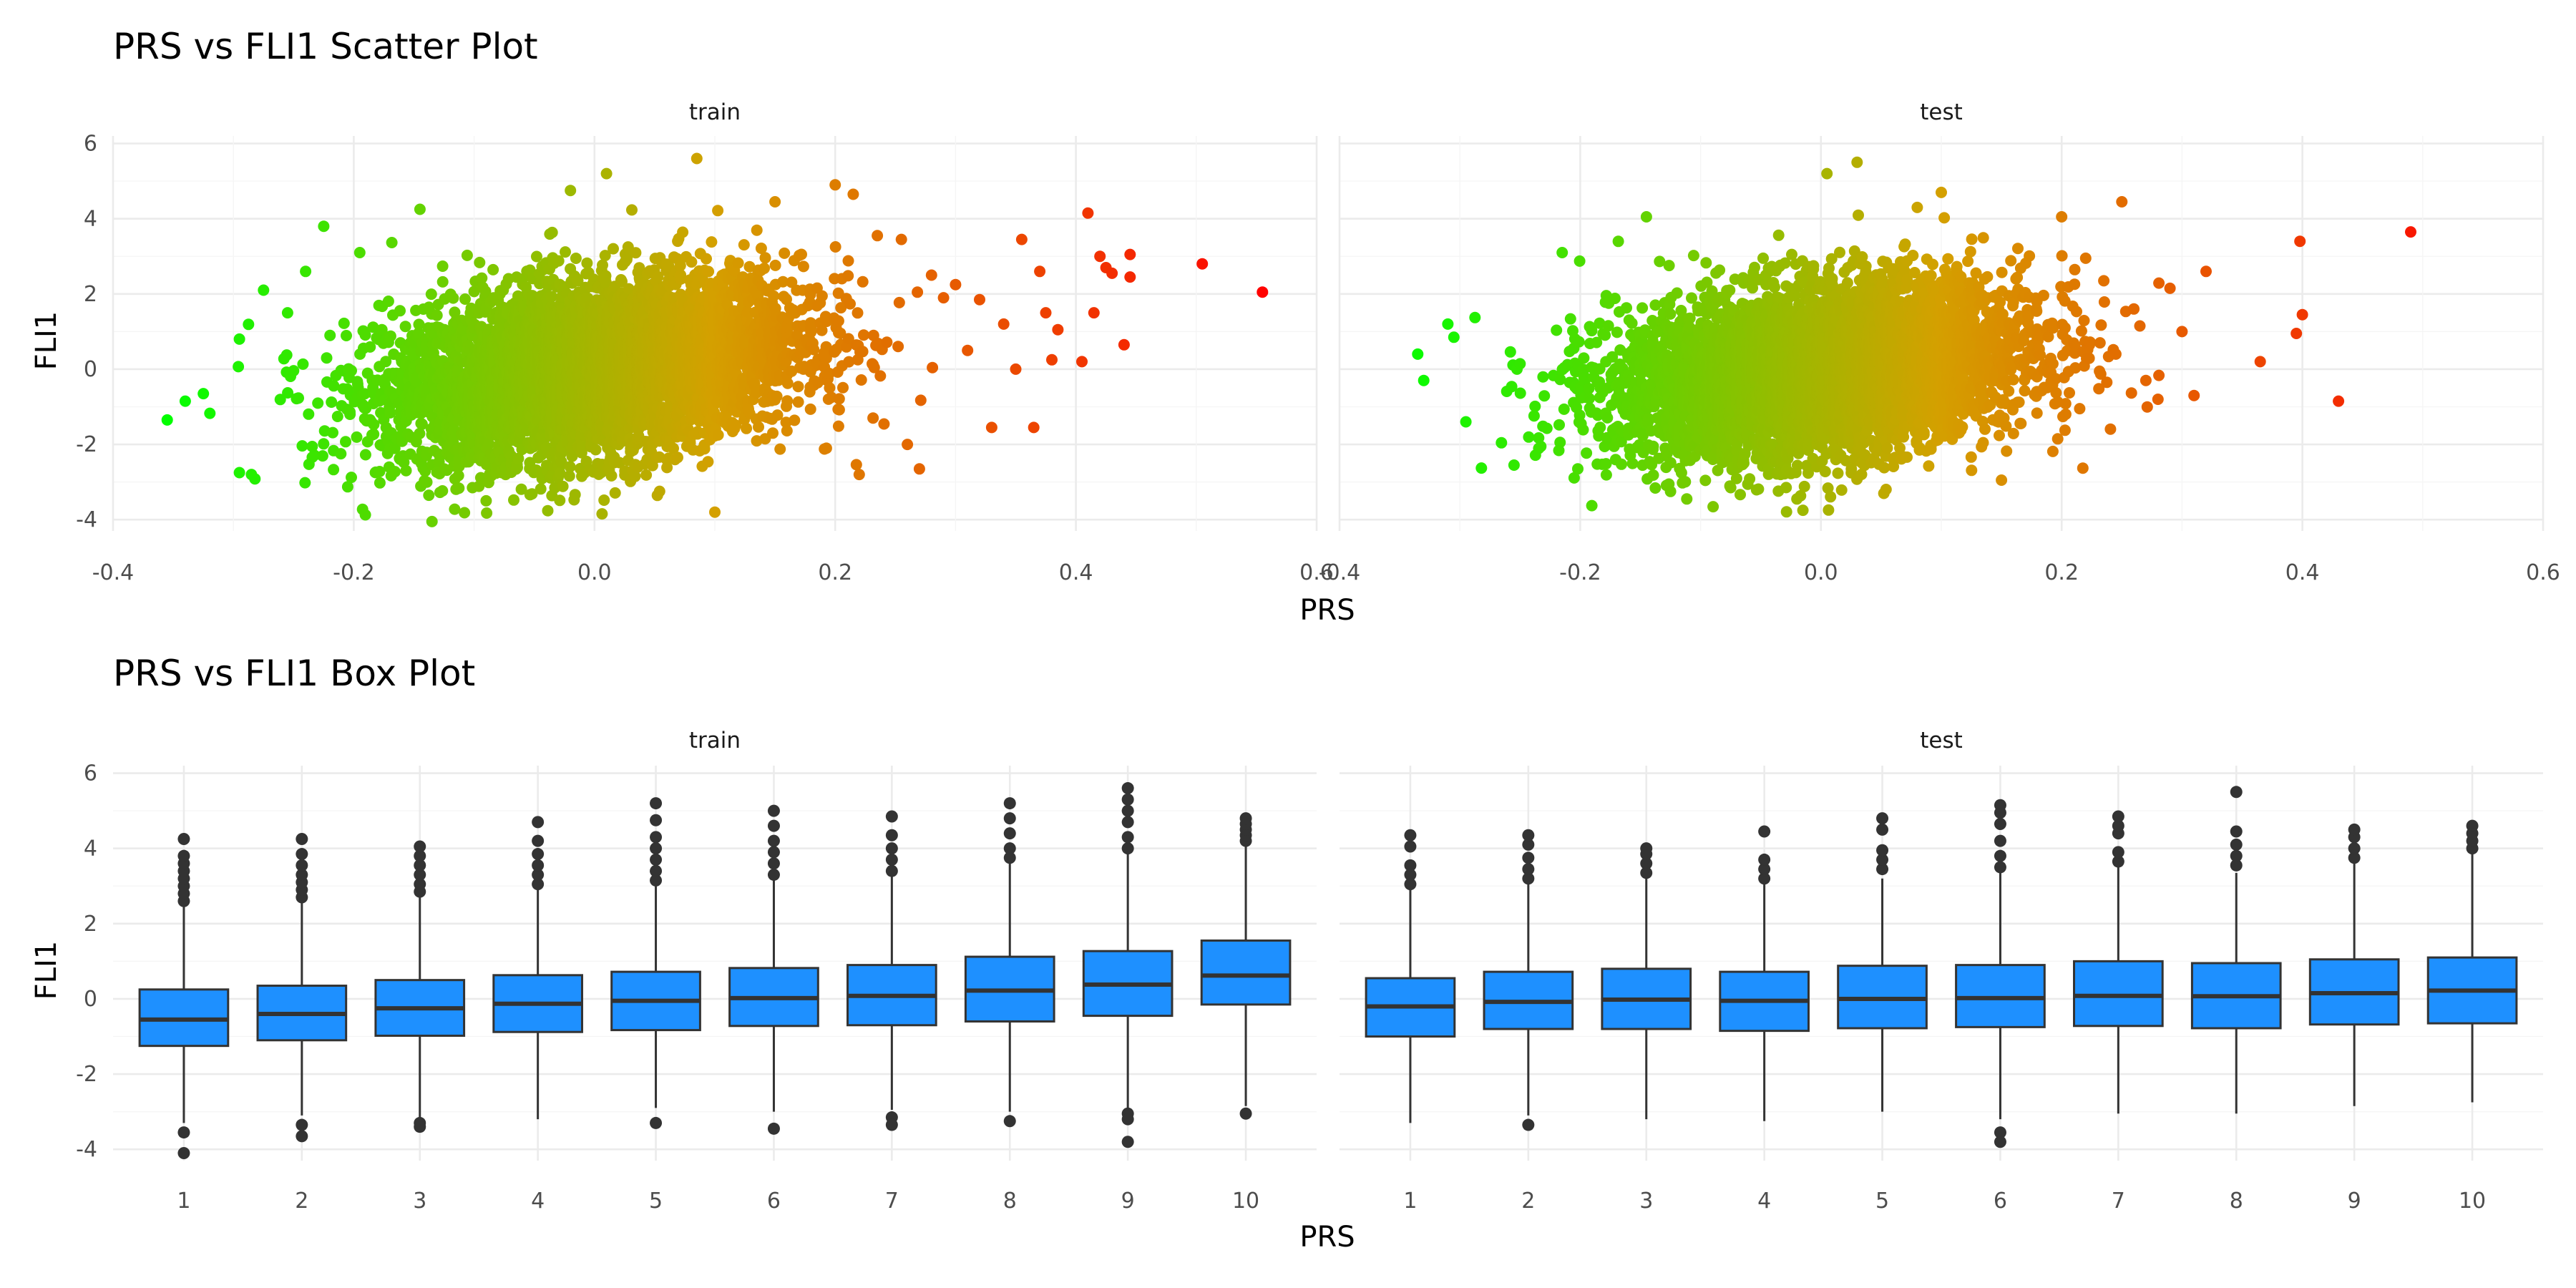 The width and height of the screenshot is (2576, 1288). What do you see at coordinates (86, 519) in the screenshot?
I see `y-tick-label: -4` at bounding box center [86, 519].